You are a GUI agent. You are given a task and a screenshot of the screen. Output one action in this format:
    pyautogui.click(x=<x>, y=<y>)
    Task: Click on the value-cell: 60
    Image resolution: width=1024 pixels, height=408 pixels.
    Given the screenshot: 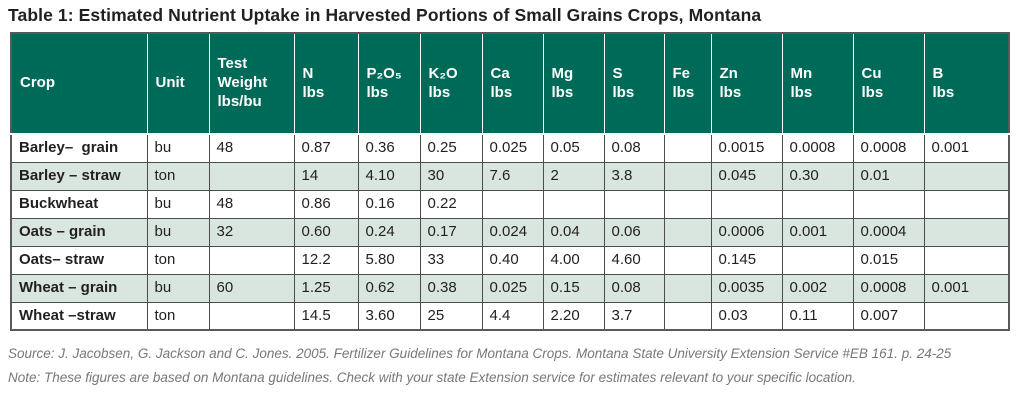 What is the action you would take?
    pyautogui.click(x=251, y=288)
    